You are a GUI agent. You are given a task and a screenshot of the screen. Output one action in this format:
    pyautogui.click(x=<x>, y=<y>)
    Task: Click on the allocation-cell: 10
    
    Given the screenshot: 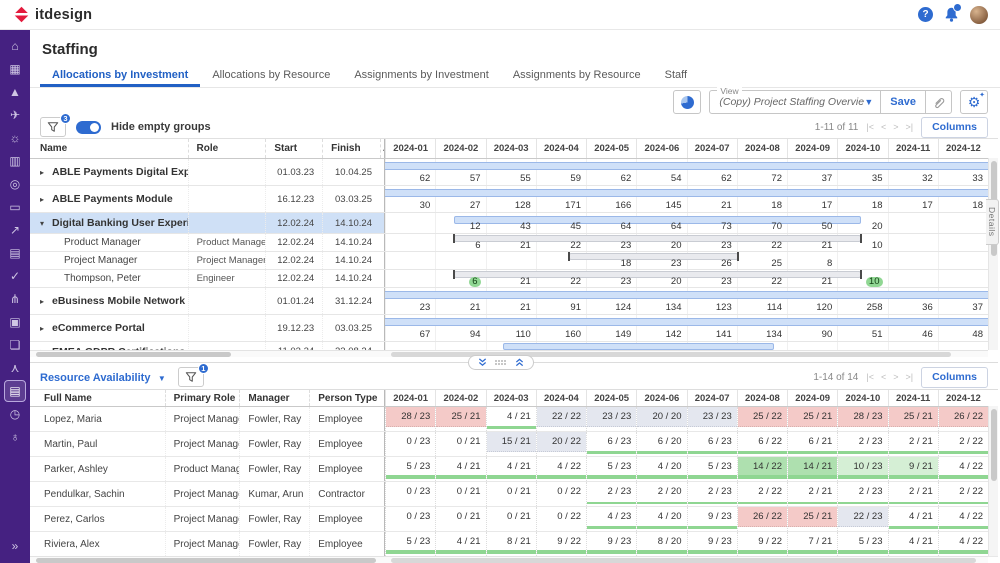 What is the action you would take?
    pyautogui.click(x=862, y=282)
    